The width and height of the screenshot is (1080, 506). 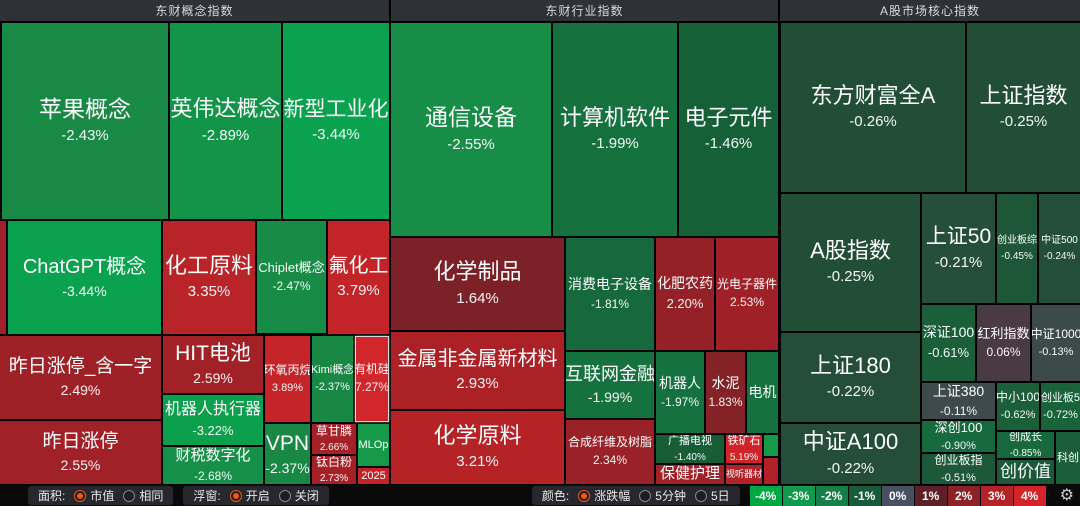 I want to click on tile-change-percent: 2.55%, so click(x=80, y=465).